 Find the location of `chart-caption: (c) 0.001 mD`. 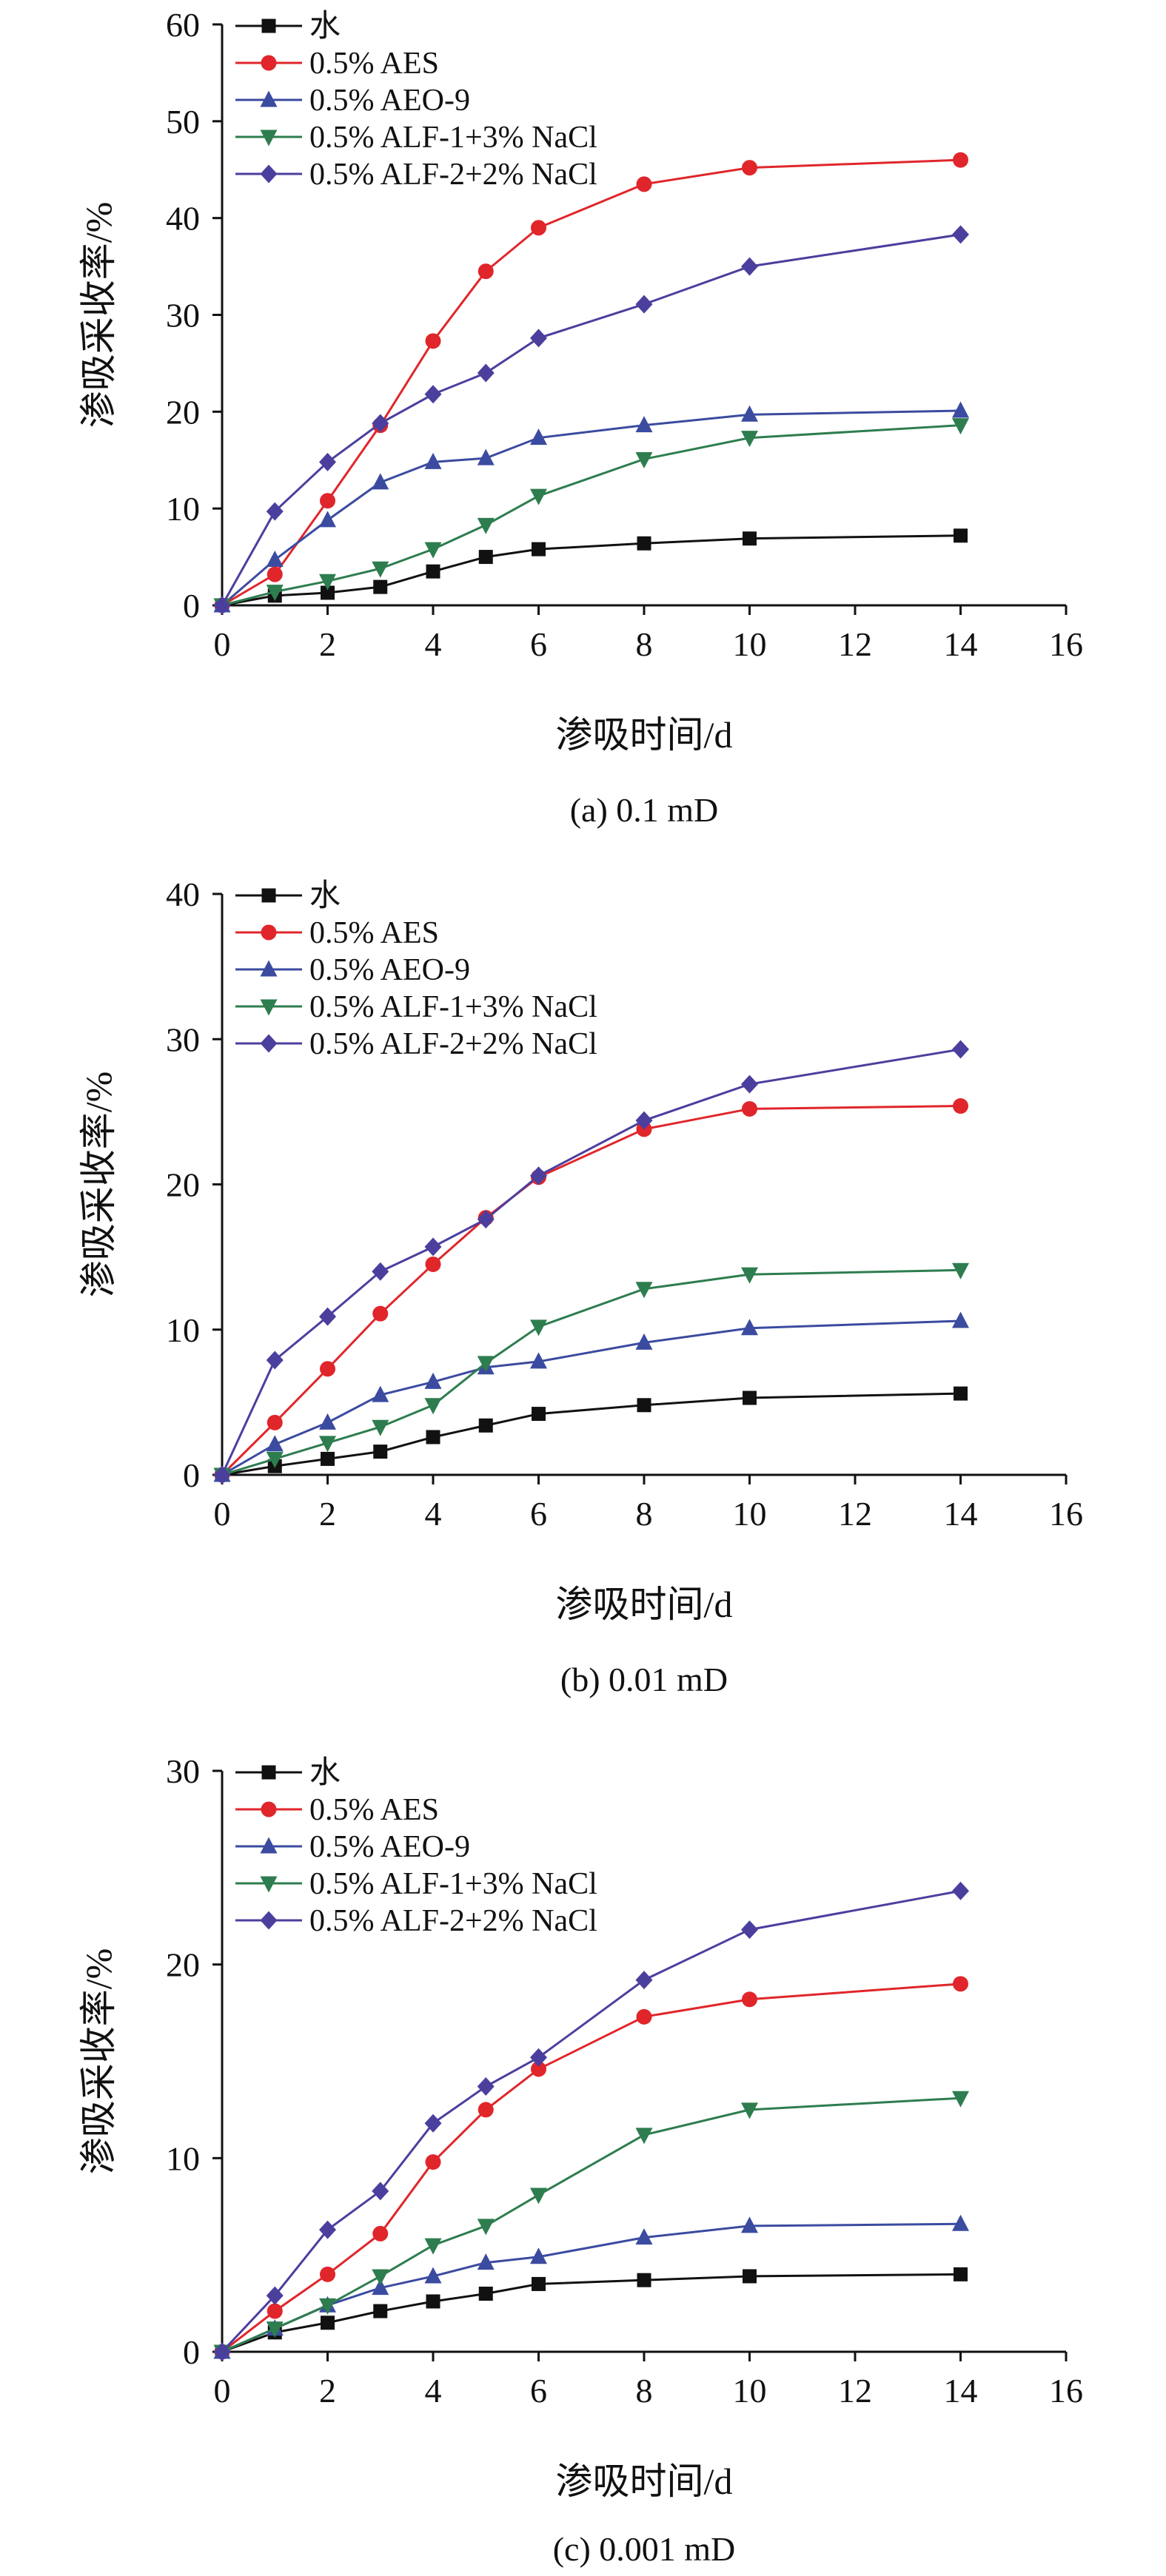

chart-caption: (c) 0.001 mD is located at coordinates (644, 2549).